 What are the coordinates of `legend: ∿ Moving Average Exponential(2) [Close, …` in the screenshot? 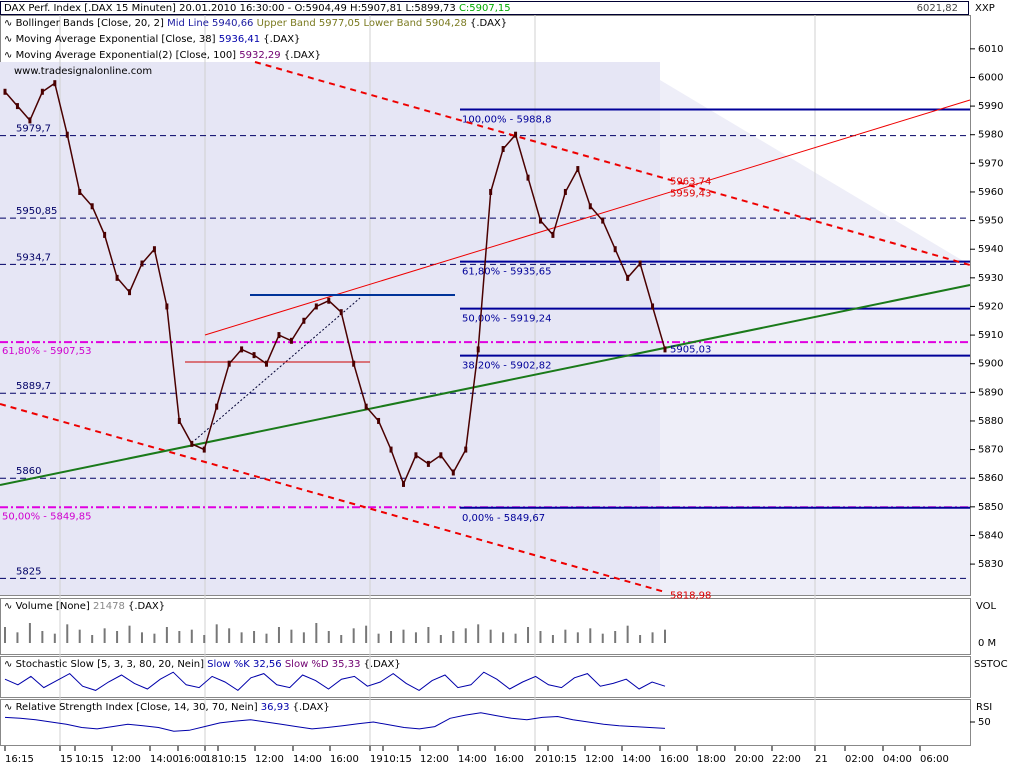 It's located at (162, 55).